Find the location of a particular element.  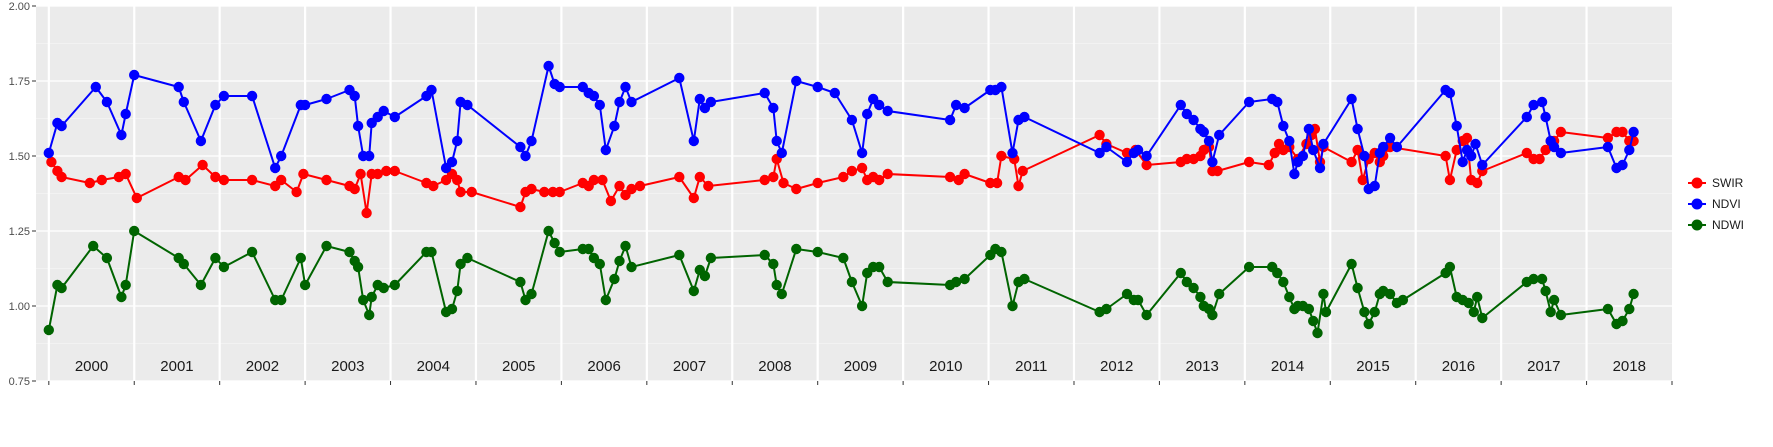

year-label: 2005 is located at coordinates (518, 366).